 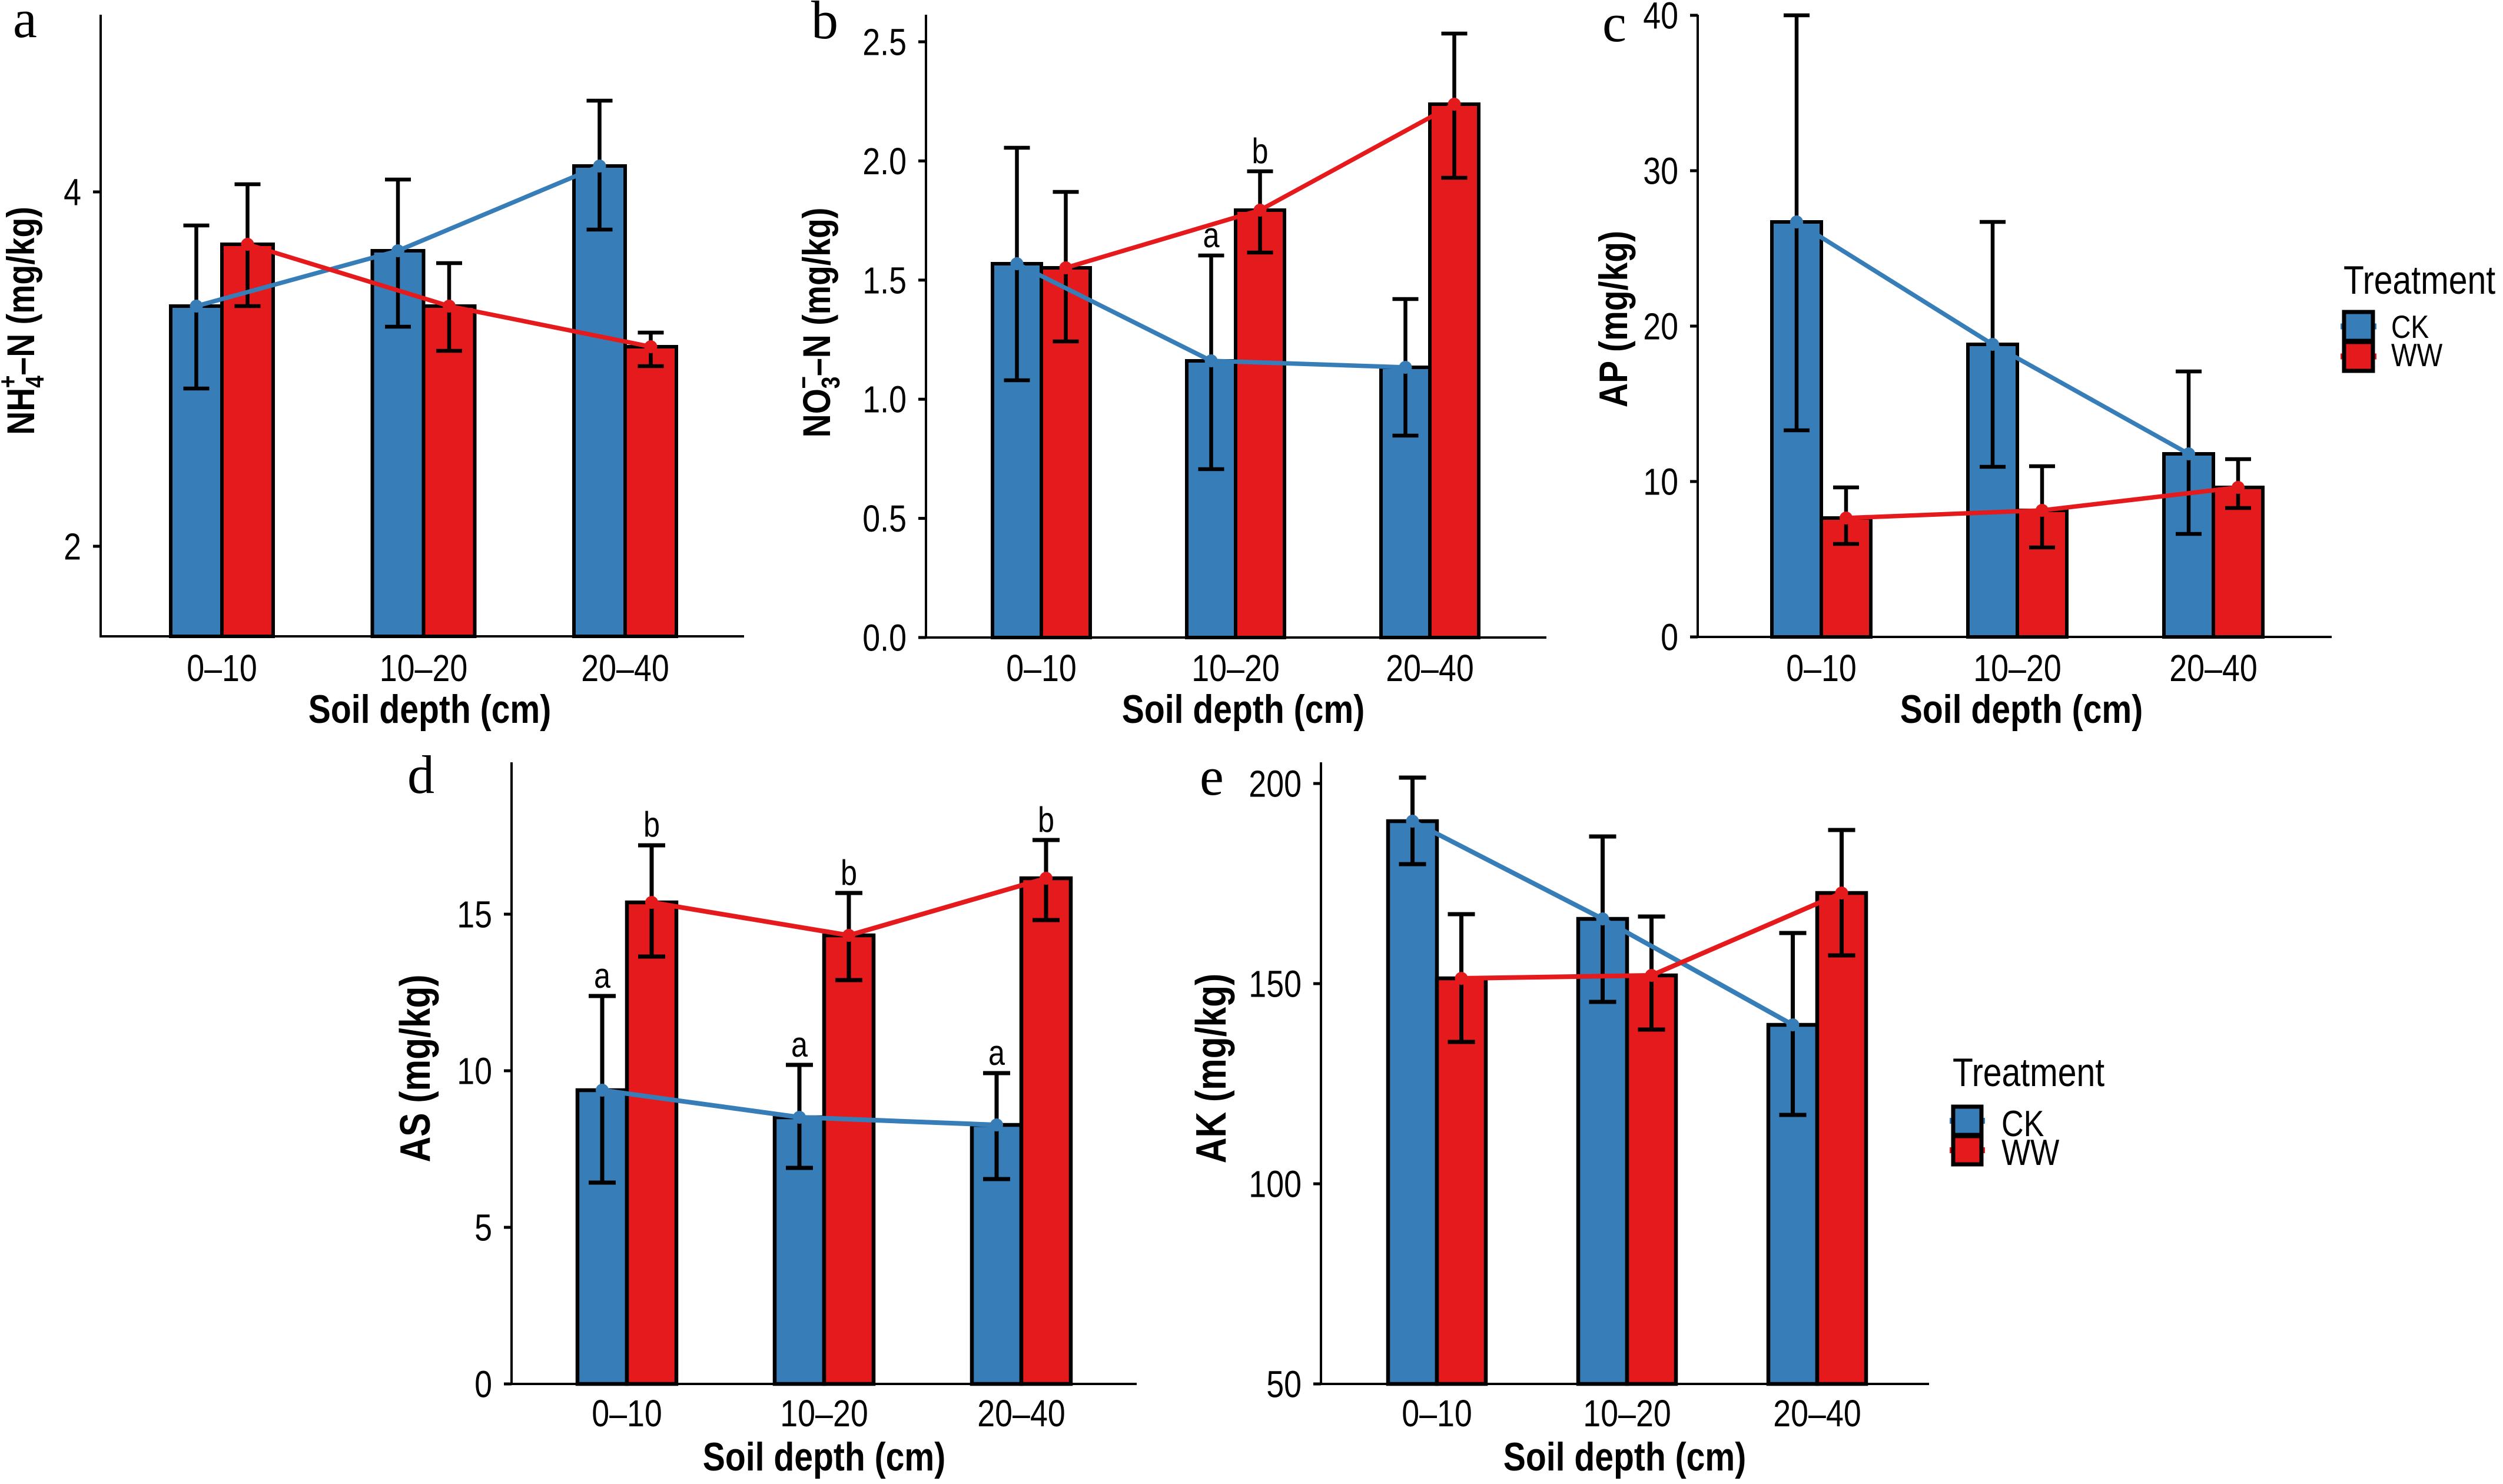 I want to click on svg-text: 200, so click(x=1275, y=784).